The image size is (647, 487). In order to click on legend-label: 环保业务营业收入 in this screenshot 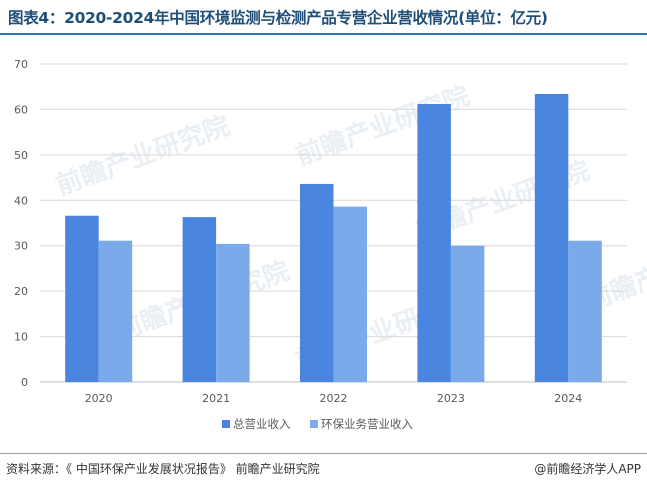, I will do `click(367, 424)`.